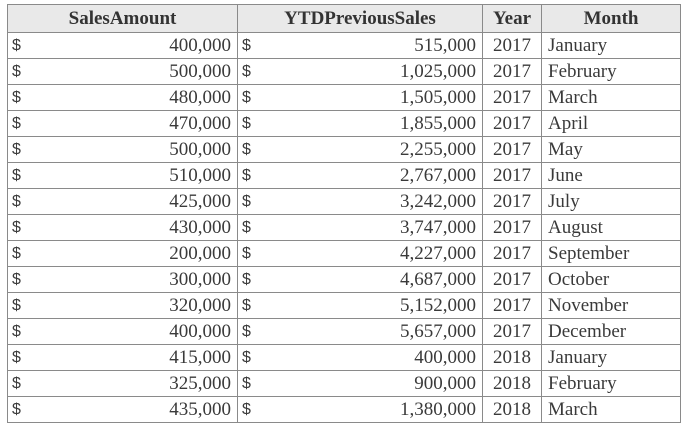 This screenshot has height=430, width=686. I want to click on month-cell: December, so click(611, 331).